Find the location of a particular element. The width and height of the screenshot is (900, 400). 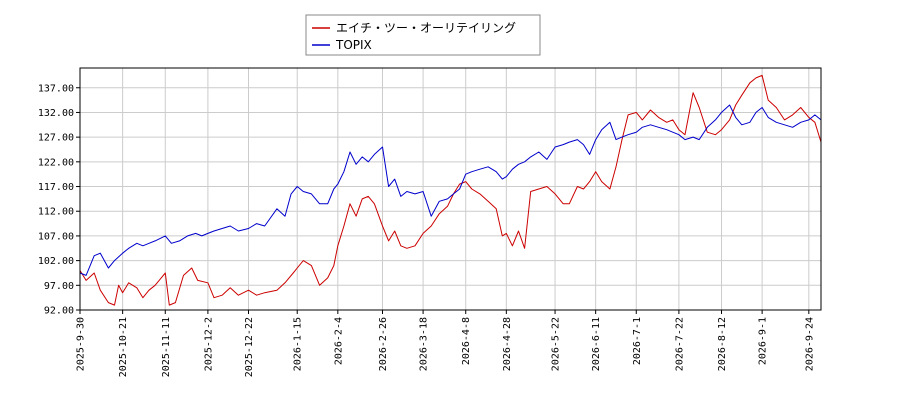

legend: エイチ・ツー・オーリテイリング TOPIX is located at coordinates (423, 35).